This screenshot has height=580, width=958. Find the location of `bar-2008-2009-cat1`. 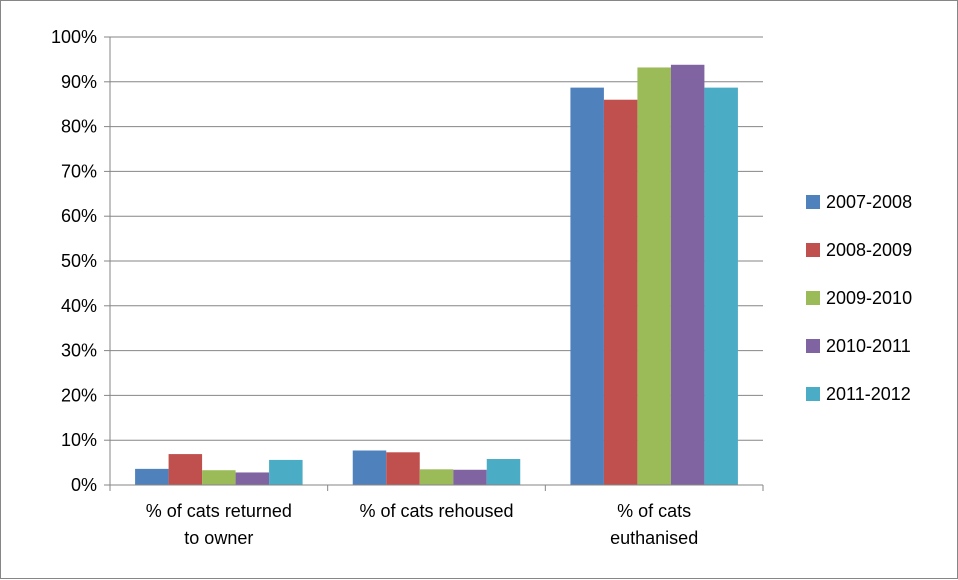

bar-2008-2009-cat1 is located at coordinates (185, 469).